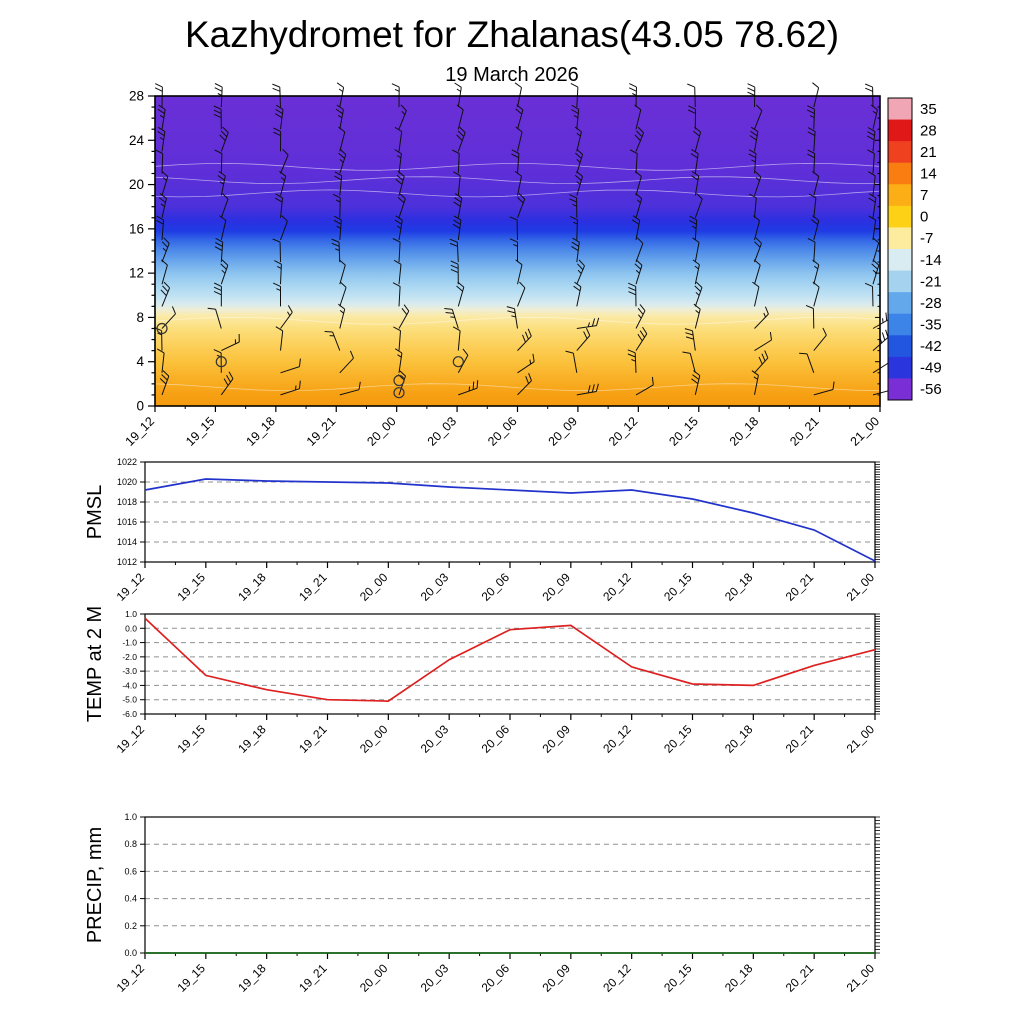  What do you see at coordinates (928, 152) in the screenshot?
I see `svg-text: 21` at bounding box center [928, 152].